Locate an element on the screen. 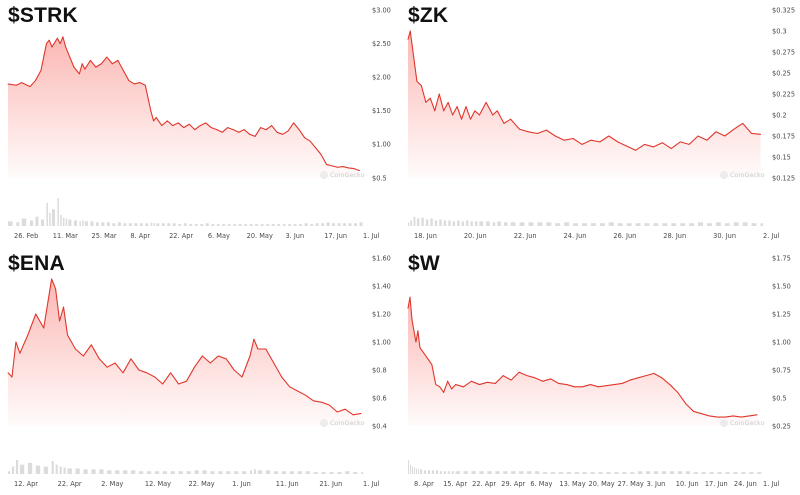 The width and height of the screenshot is (800, 495). y-tick-label: $1.00 is located at coordinates (781, 342).